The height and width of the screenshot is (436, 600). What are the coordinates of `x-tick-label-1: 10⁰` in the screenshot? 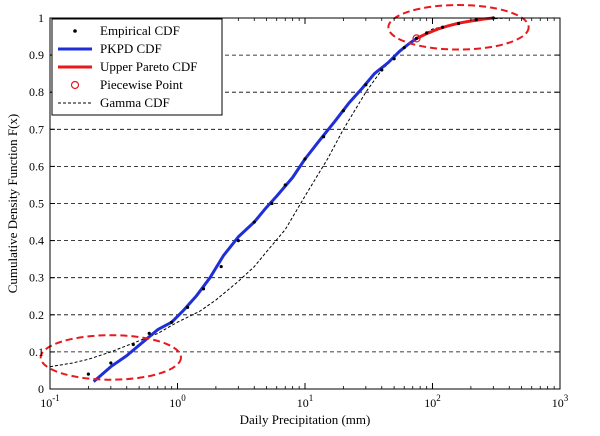 It's located at (177, 401).